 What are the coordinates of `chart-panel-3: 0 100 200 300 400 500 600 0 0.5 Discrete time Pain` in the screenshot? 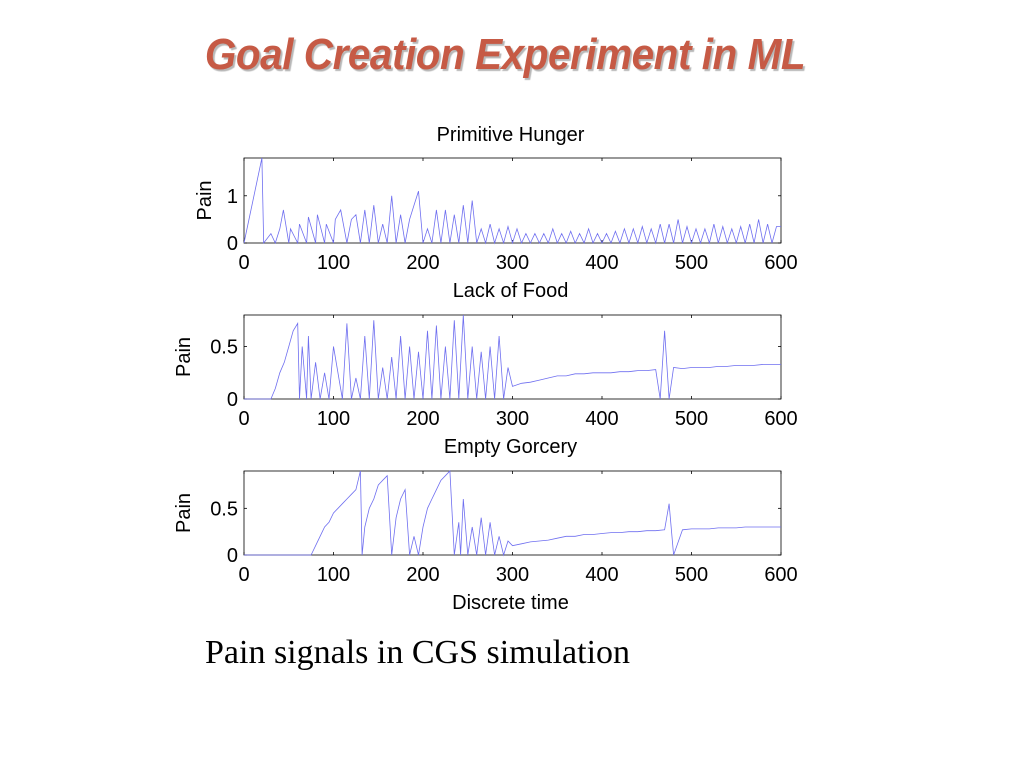 It's located at (485, 542).